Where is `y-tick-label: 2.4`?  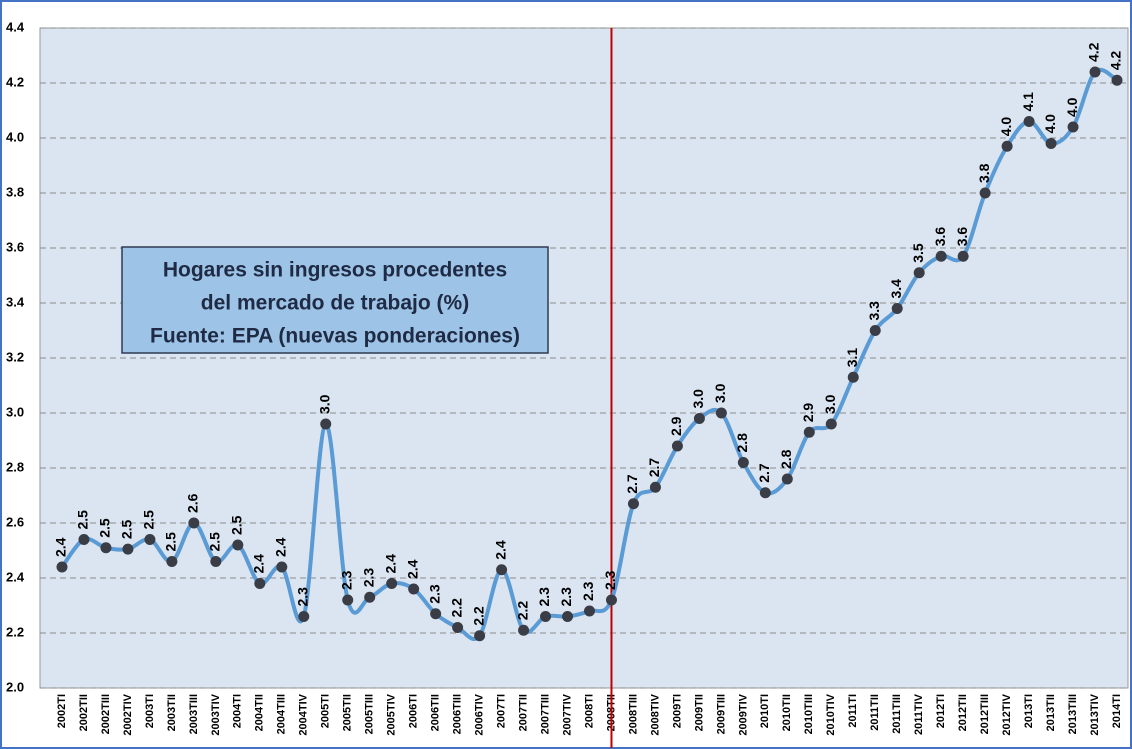 y-tick-label: 2.4 is located at coordinates (15, 576).